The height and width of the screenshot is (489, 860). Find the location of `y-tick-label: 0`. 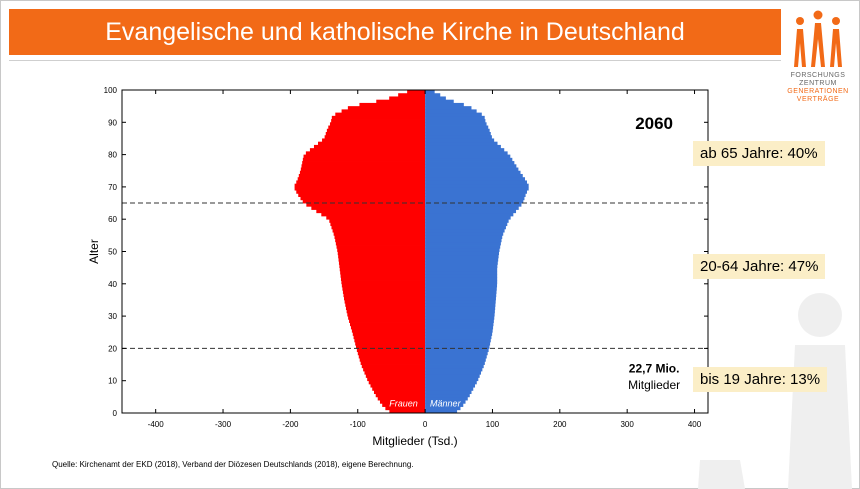

y-tick-label: 0 is located at coordinates (115, 413).